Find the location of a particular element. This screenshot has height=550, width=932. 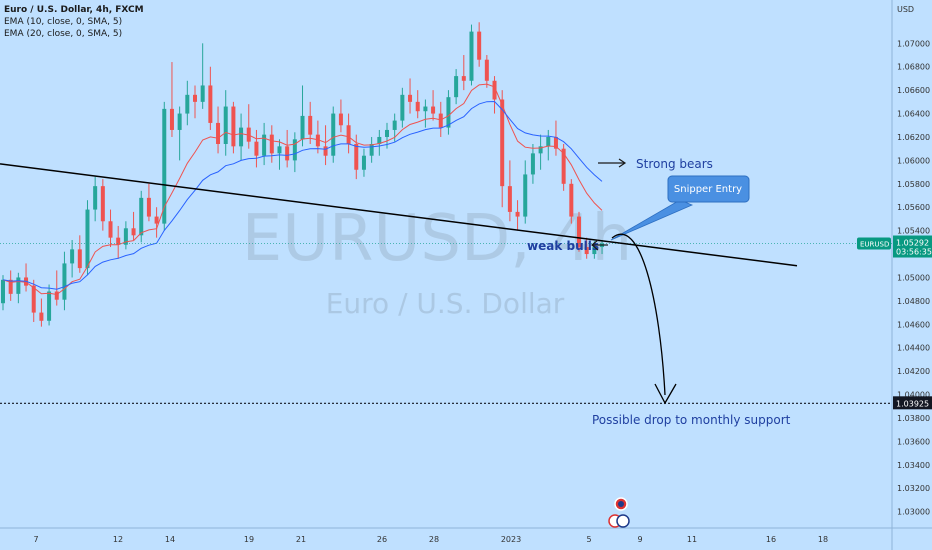

y-tick-label-17: 1.03600 is located at coordinates (913, 441).